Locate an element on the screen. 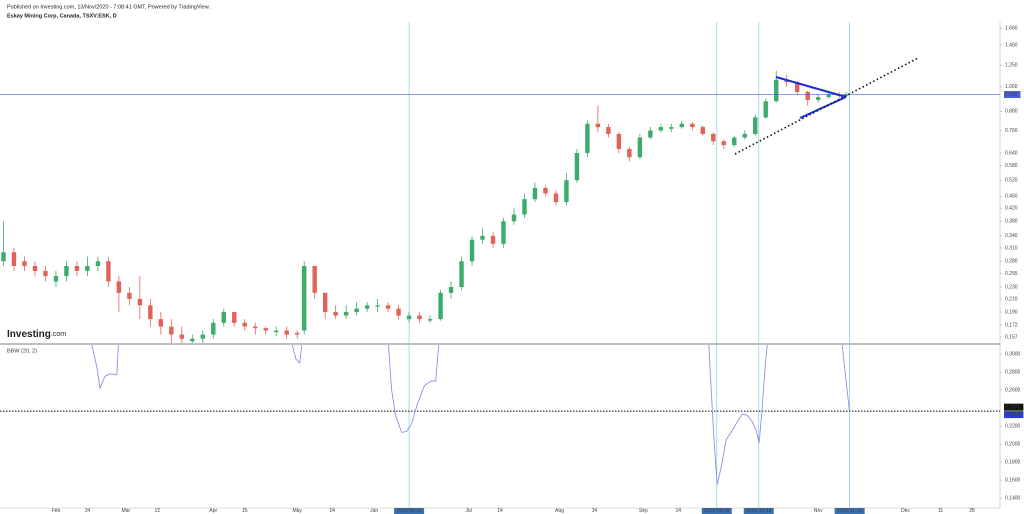 The width and height of the screenshot is (1024, 514). y-tick-label: 0.190 is located at coordinates (1011, 312).